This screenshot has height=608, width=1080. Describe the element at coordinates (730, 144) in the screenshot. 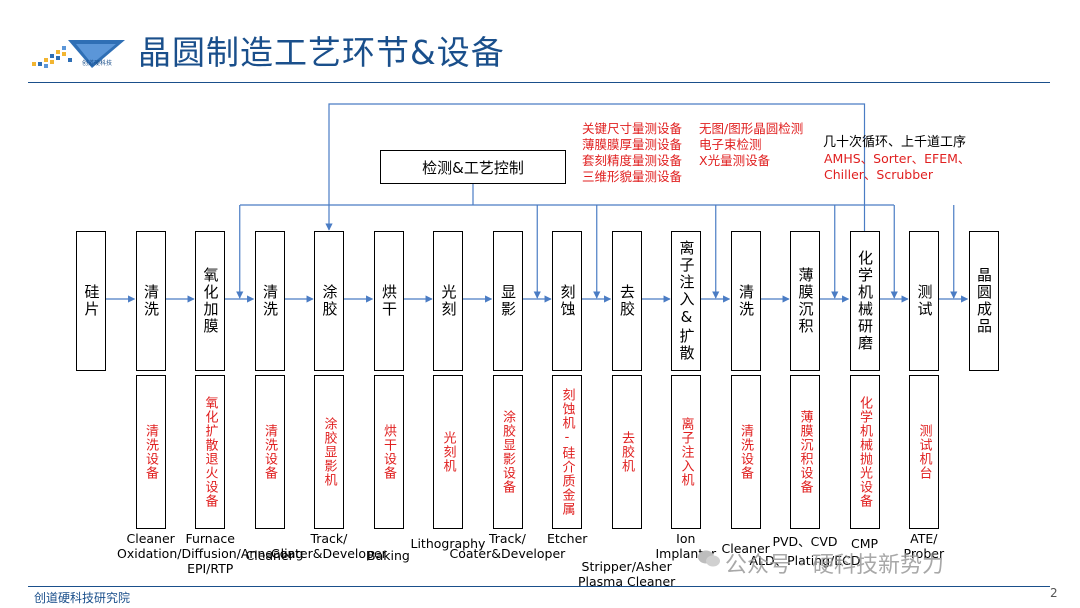

I see `inspection-item: 电子束检测` at that location.